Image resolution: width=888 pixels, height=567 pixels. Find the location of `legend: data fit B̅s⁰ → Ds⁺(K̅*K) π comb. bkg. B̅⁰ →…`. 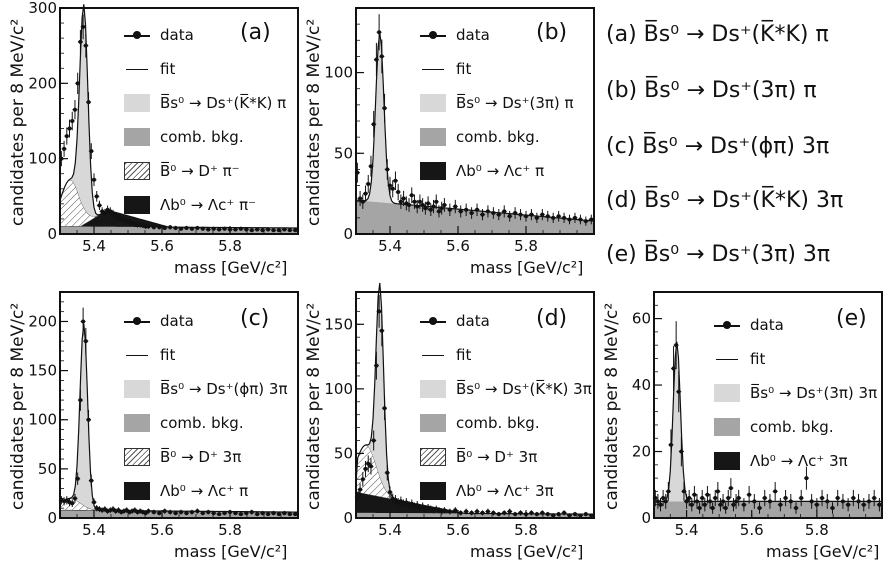

legend: data fit B̅s⁰ → Ds⁺(K̅*K) π comb. bkg. B̅⁰ →… is located at coordinates (205, 126).